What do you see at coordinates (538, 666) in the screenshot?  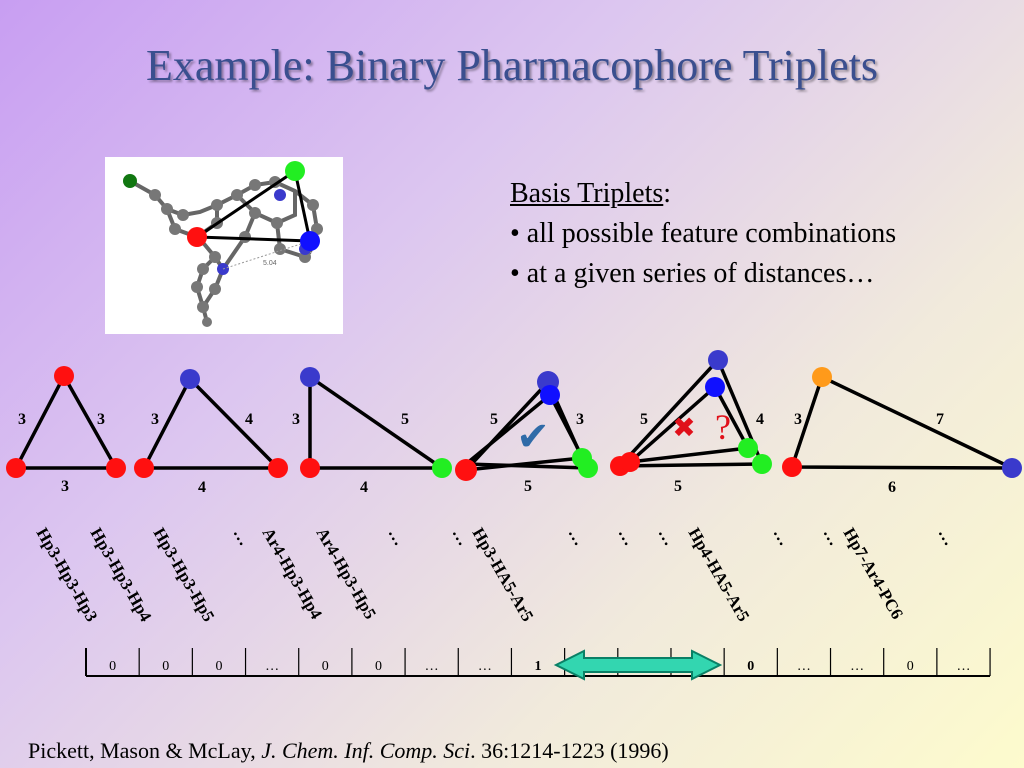 I see `bit-cell-value: 1` at bounding box center [538, 666].